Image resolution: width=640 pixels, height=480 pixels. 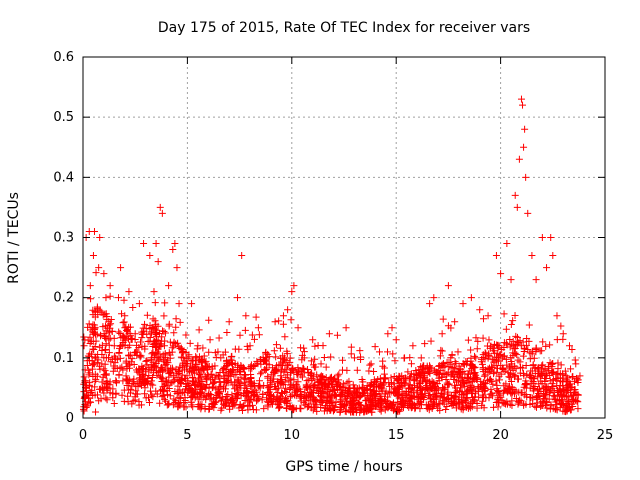 What do you see at coordinates (292, 435) in the screenshot?
I see `x-tick-label: 10` at bounding box center [292, 435].